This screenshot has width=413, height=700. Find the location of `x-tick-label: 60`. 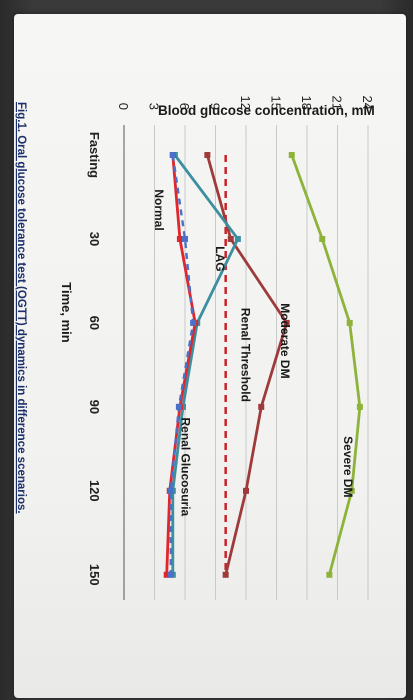

x-tick-label: 60 is located at coordinates (94, 323).